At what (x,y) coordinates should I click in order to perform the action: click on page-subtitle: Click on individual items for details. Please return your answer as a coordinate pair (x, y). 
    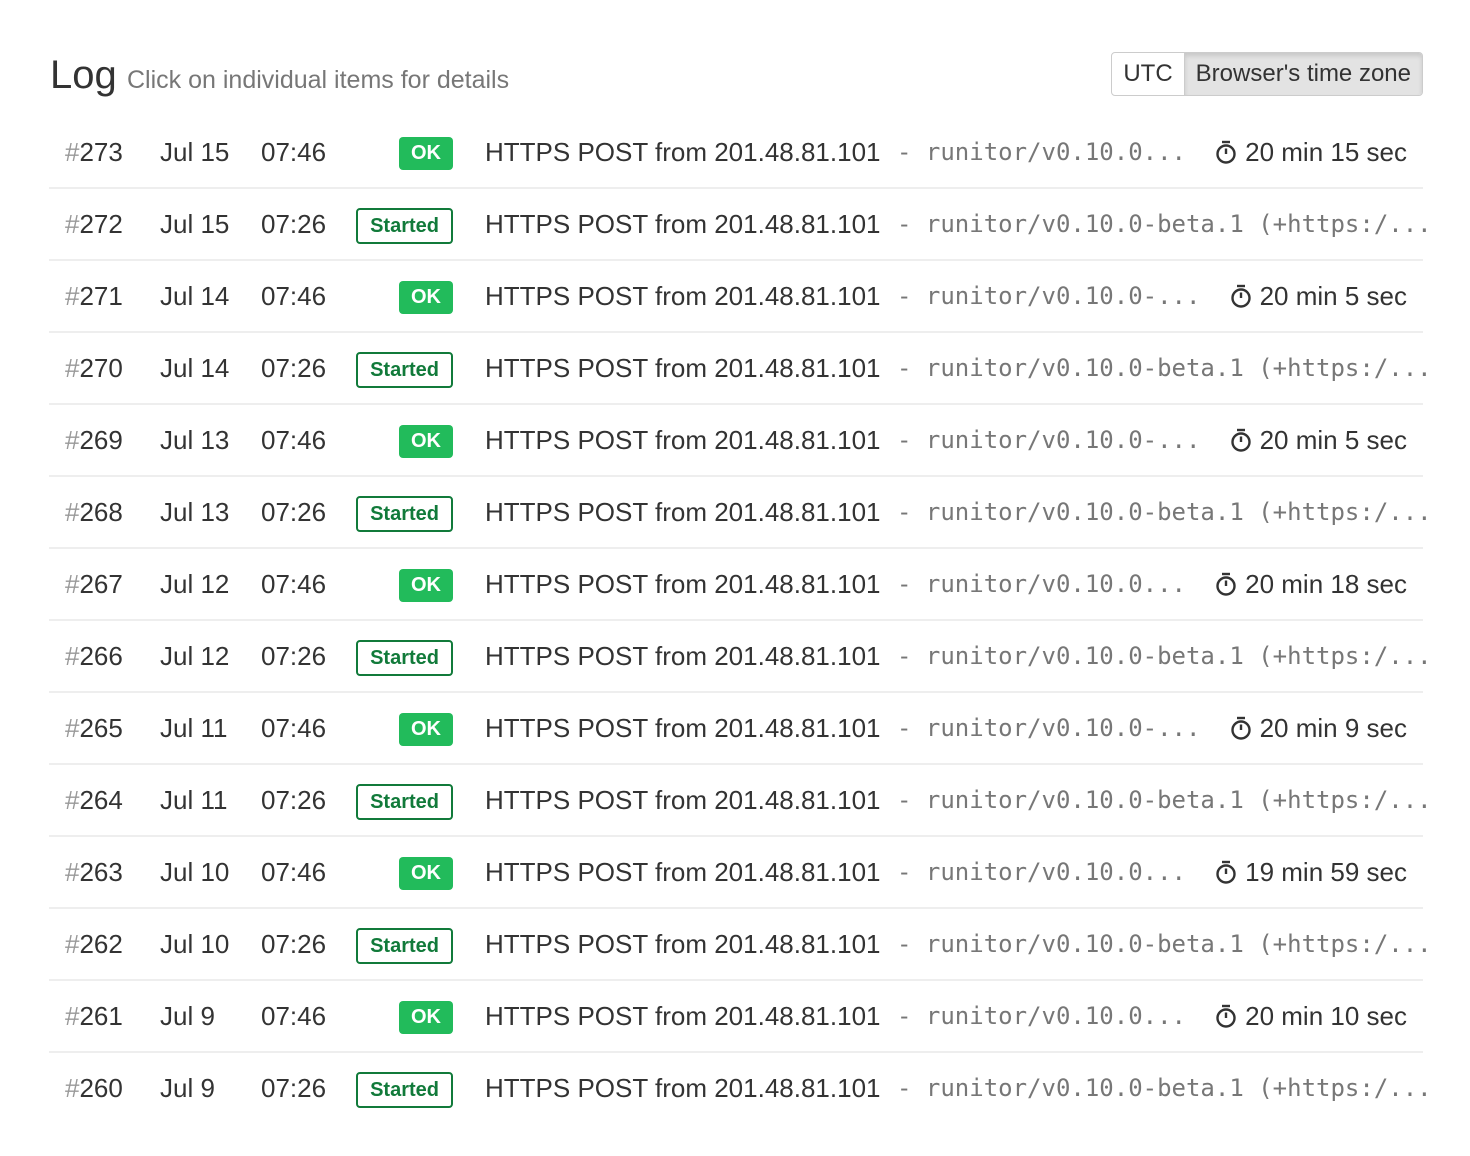
    Looking at the image, I should click on (318, 80).